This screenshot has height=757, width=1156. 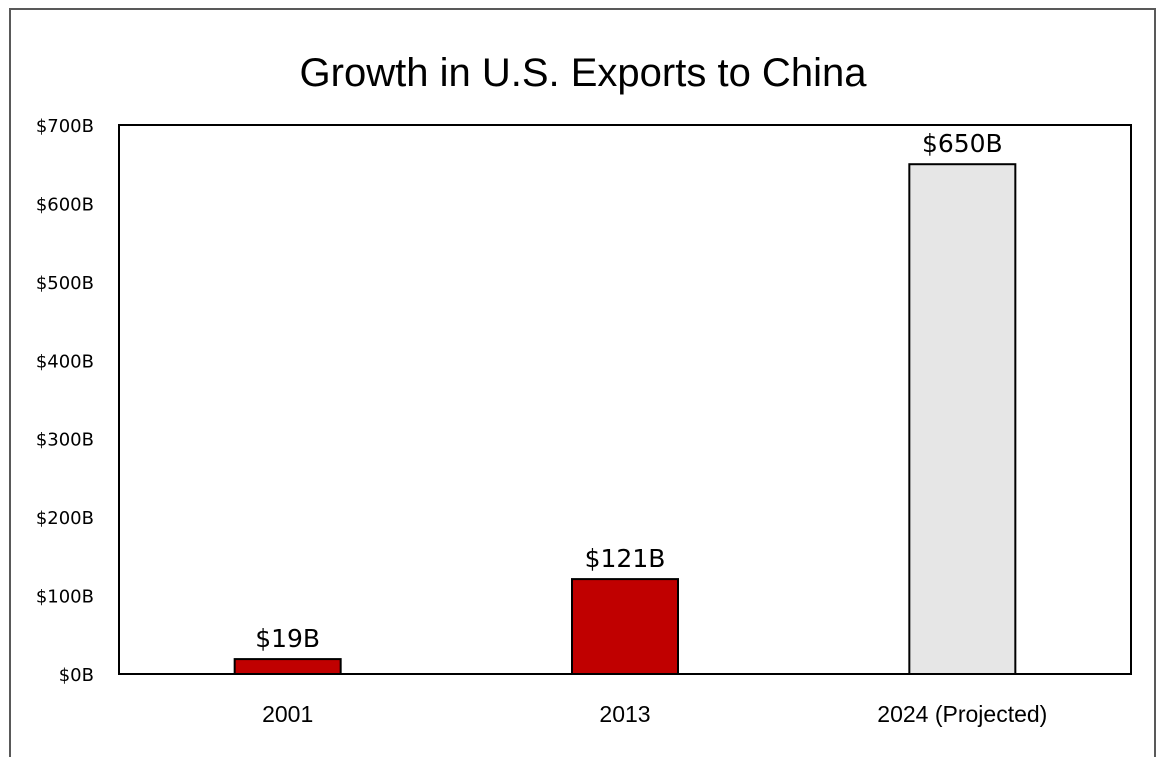 I want to click on y-tick-label: $100B, so click(x=65, y=597).